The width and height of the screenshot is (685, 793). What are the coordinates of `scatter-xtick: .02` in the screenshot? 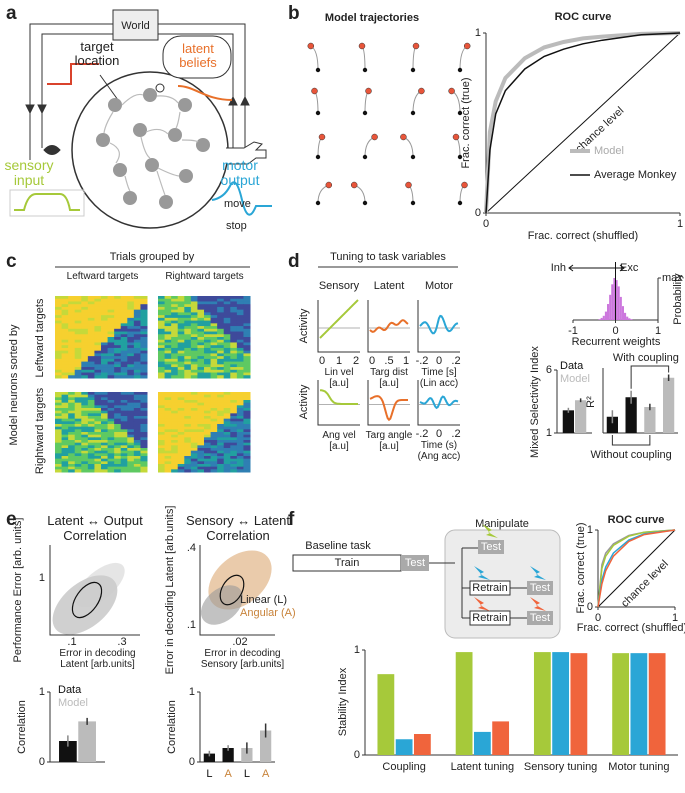 It's located at (239, 642).